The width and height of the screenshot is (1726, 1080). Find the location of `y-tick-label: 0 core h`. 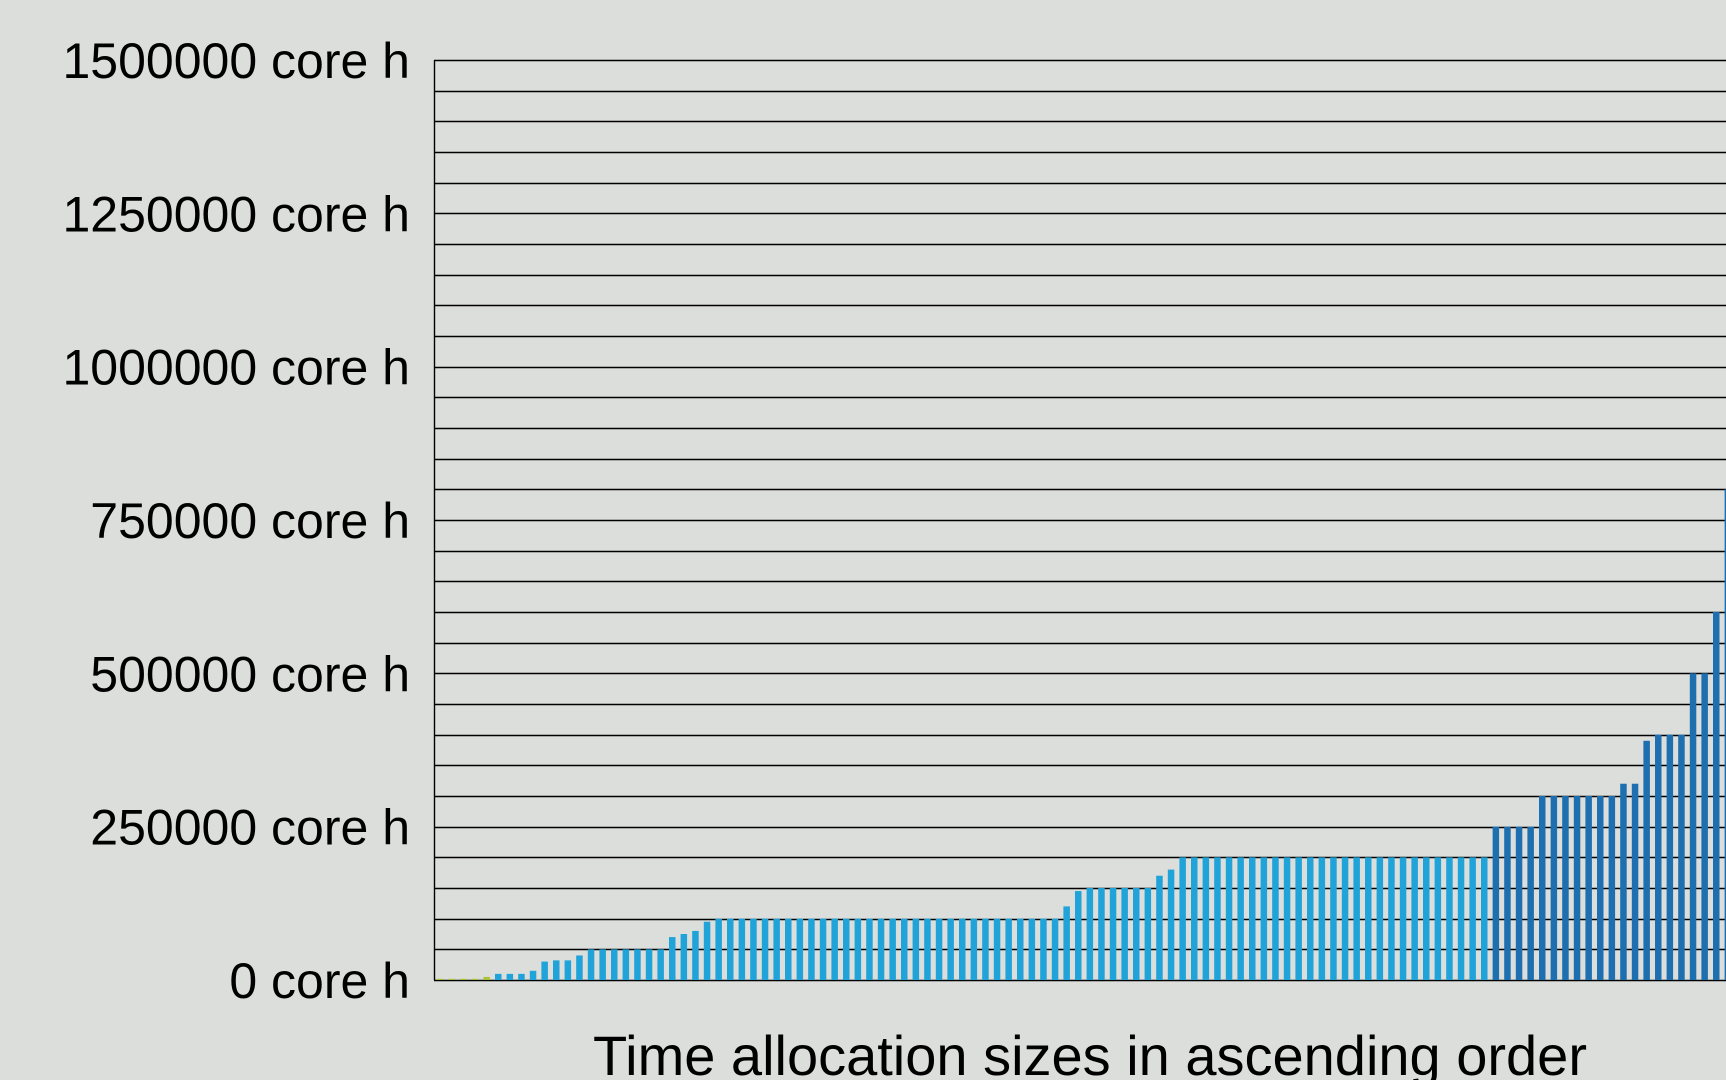

y-tick-label: 0 core h is located at coordinates (319, 981).